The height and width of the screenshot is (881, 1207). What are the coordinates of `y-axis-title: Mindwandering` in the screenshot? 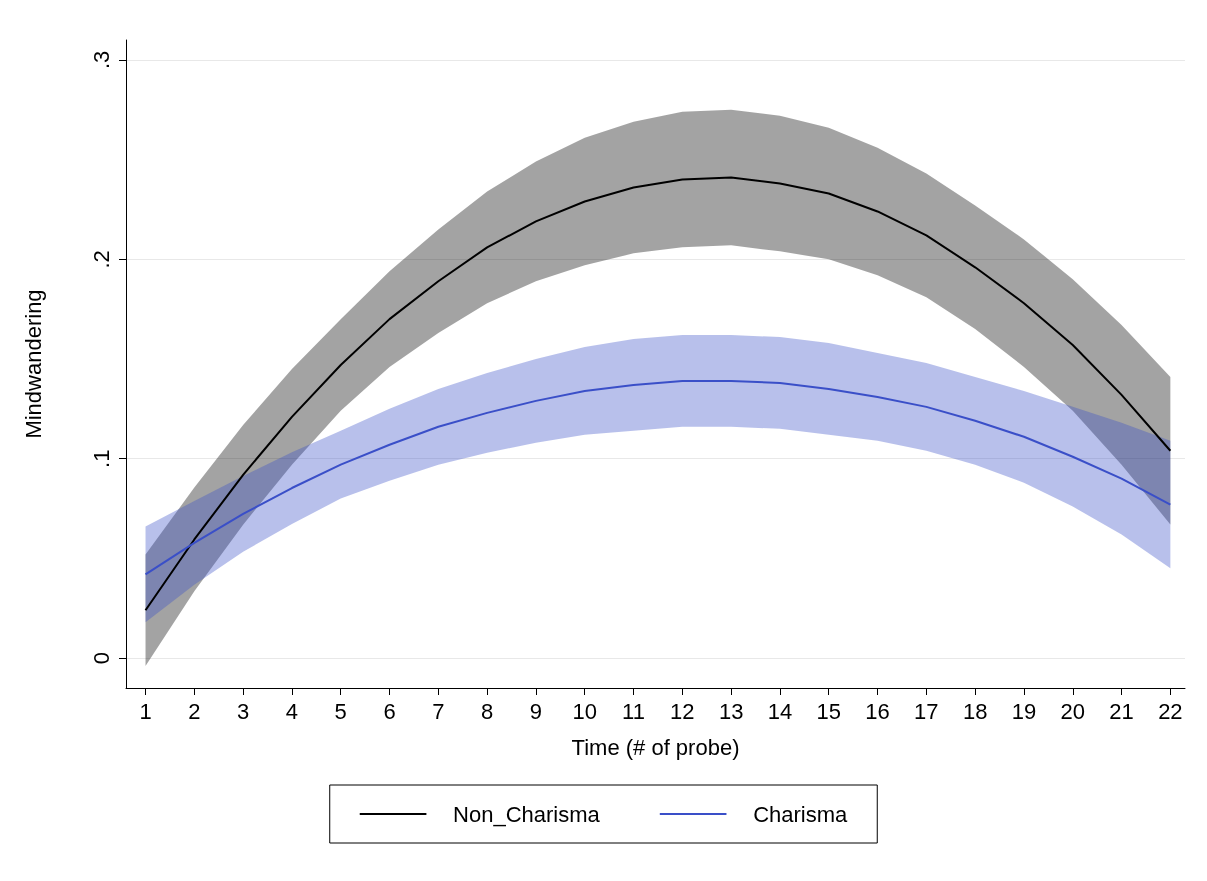 It's located at (33, 364).